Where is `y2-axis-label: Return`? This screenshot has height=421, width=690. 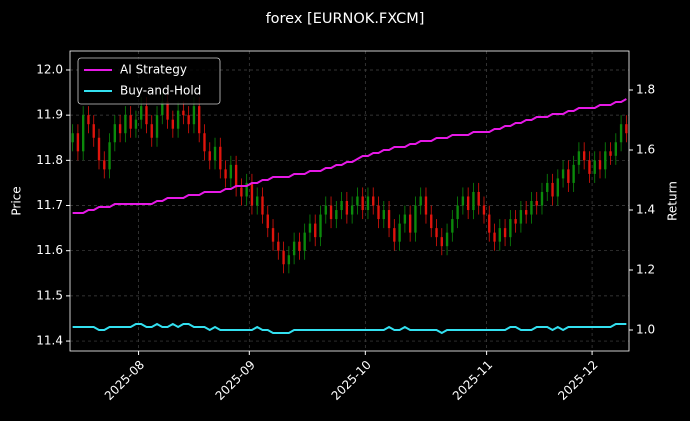
y2-axis-label: Return is located at coordinates (673, 201).